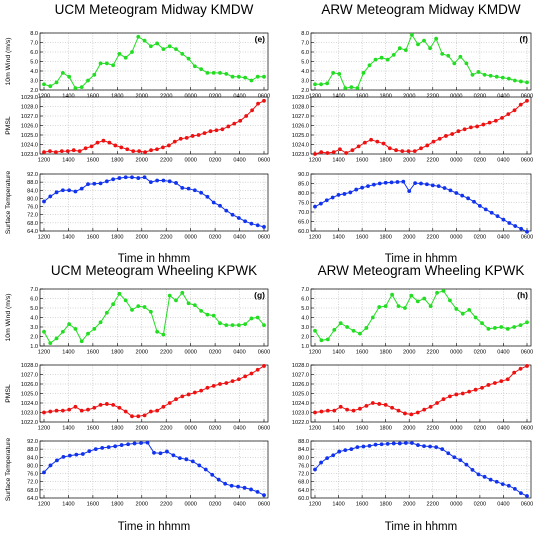  I want to click on y-tick-label: 1022.0, so click(29, 423).